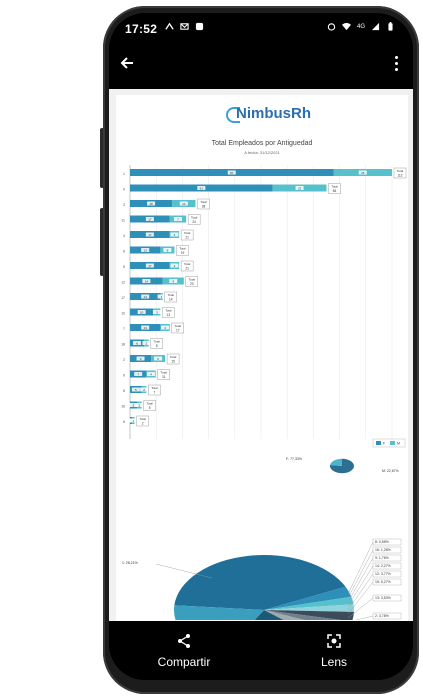 Image resolution: width=423 pixels, height=698 pixels. Describe the element at coordinates (383, 574) in the screenshot. I see `pie-label: 12: 3,77%` at that location.